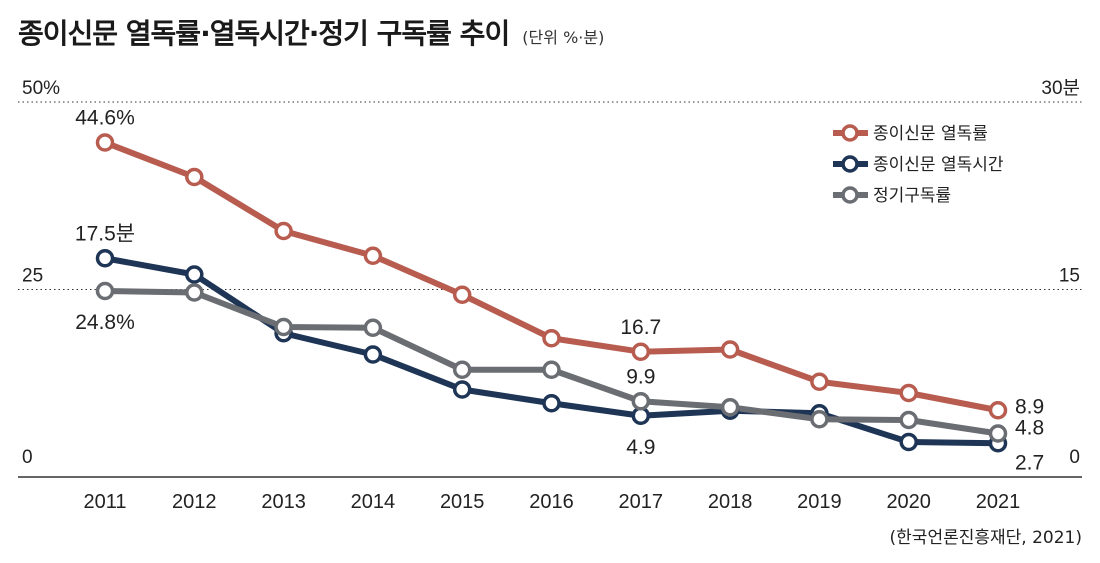 The height and width of the screenshot is (563, 1100). What do you see at coordinates (998, 502) in the screenshot?
I see `x-tick-label: 2021` at bounding box center [998, 502].